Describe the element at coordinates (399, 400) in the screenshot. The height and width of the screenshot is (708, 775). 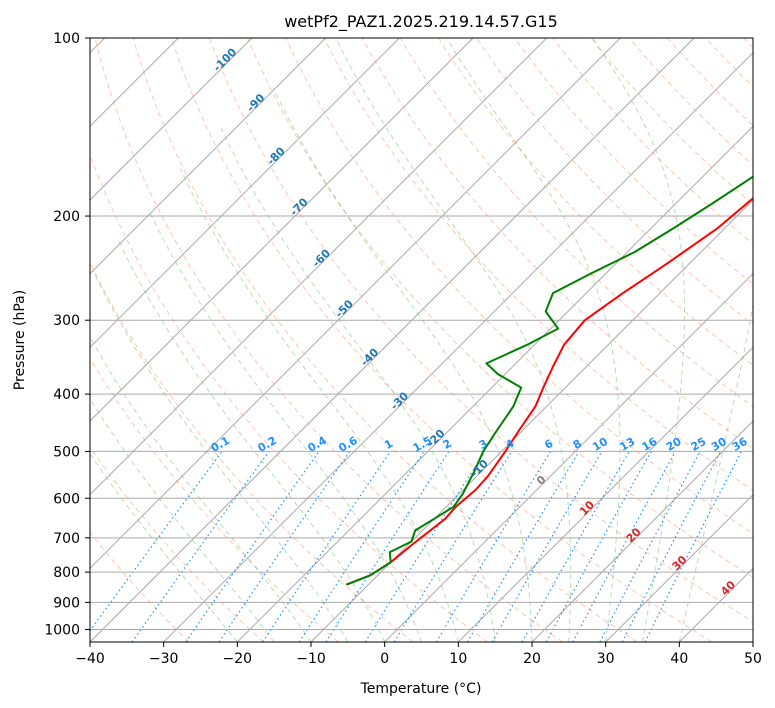
I see `isotherm-label: -30` at that location.